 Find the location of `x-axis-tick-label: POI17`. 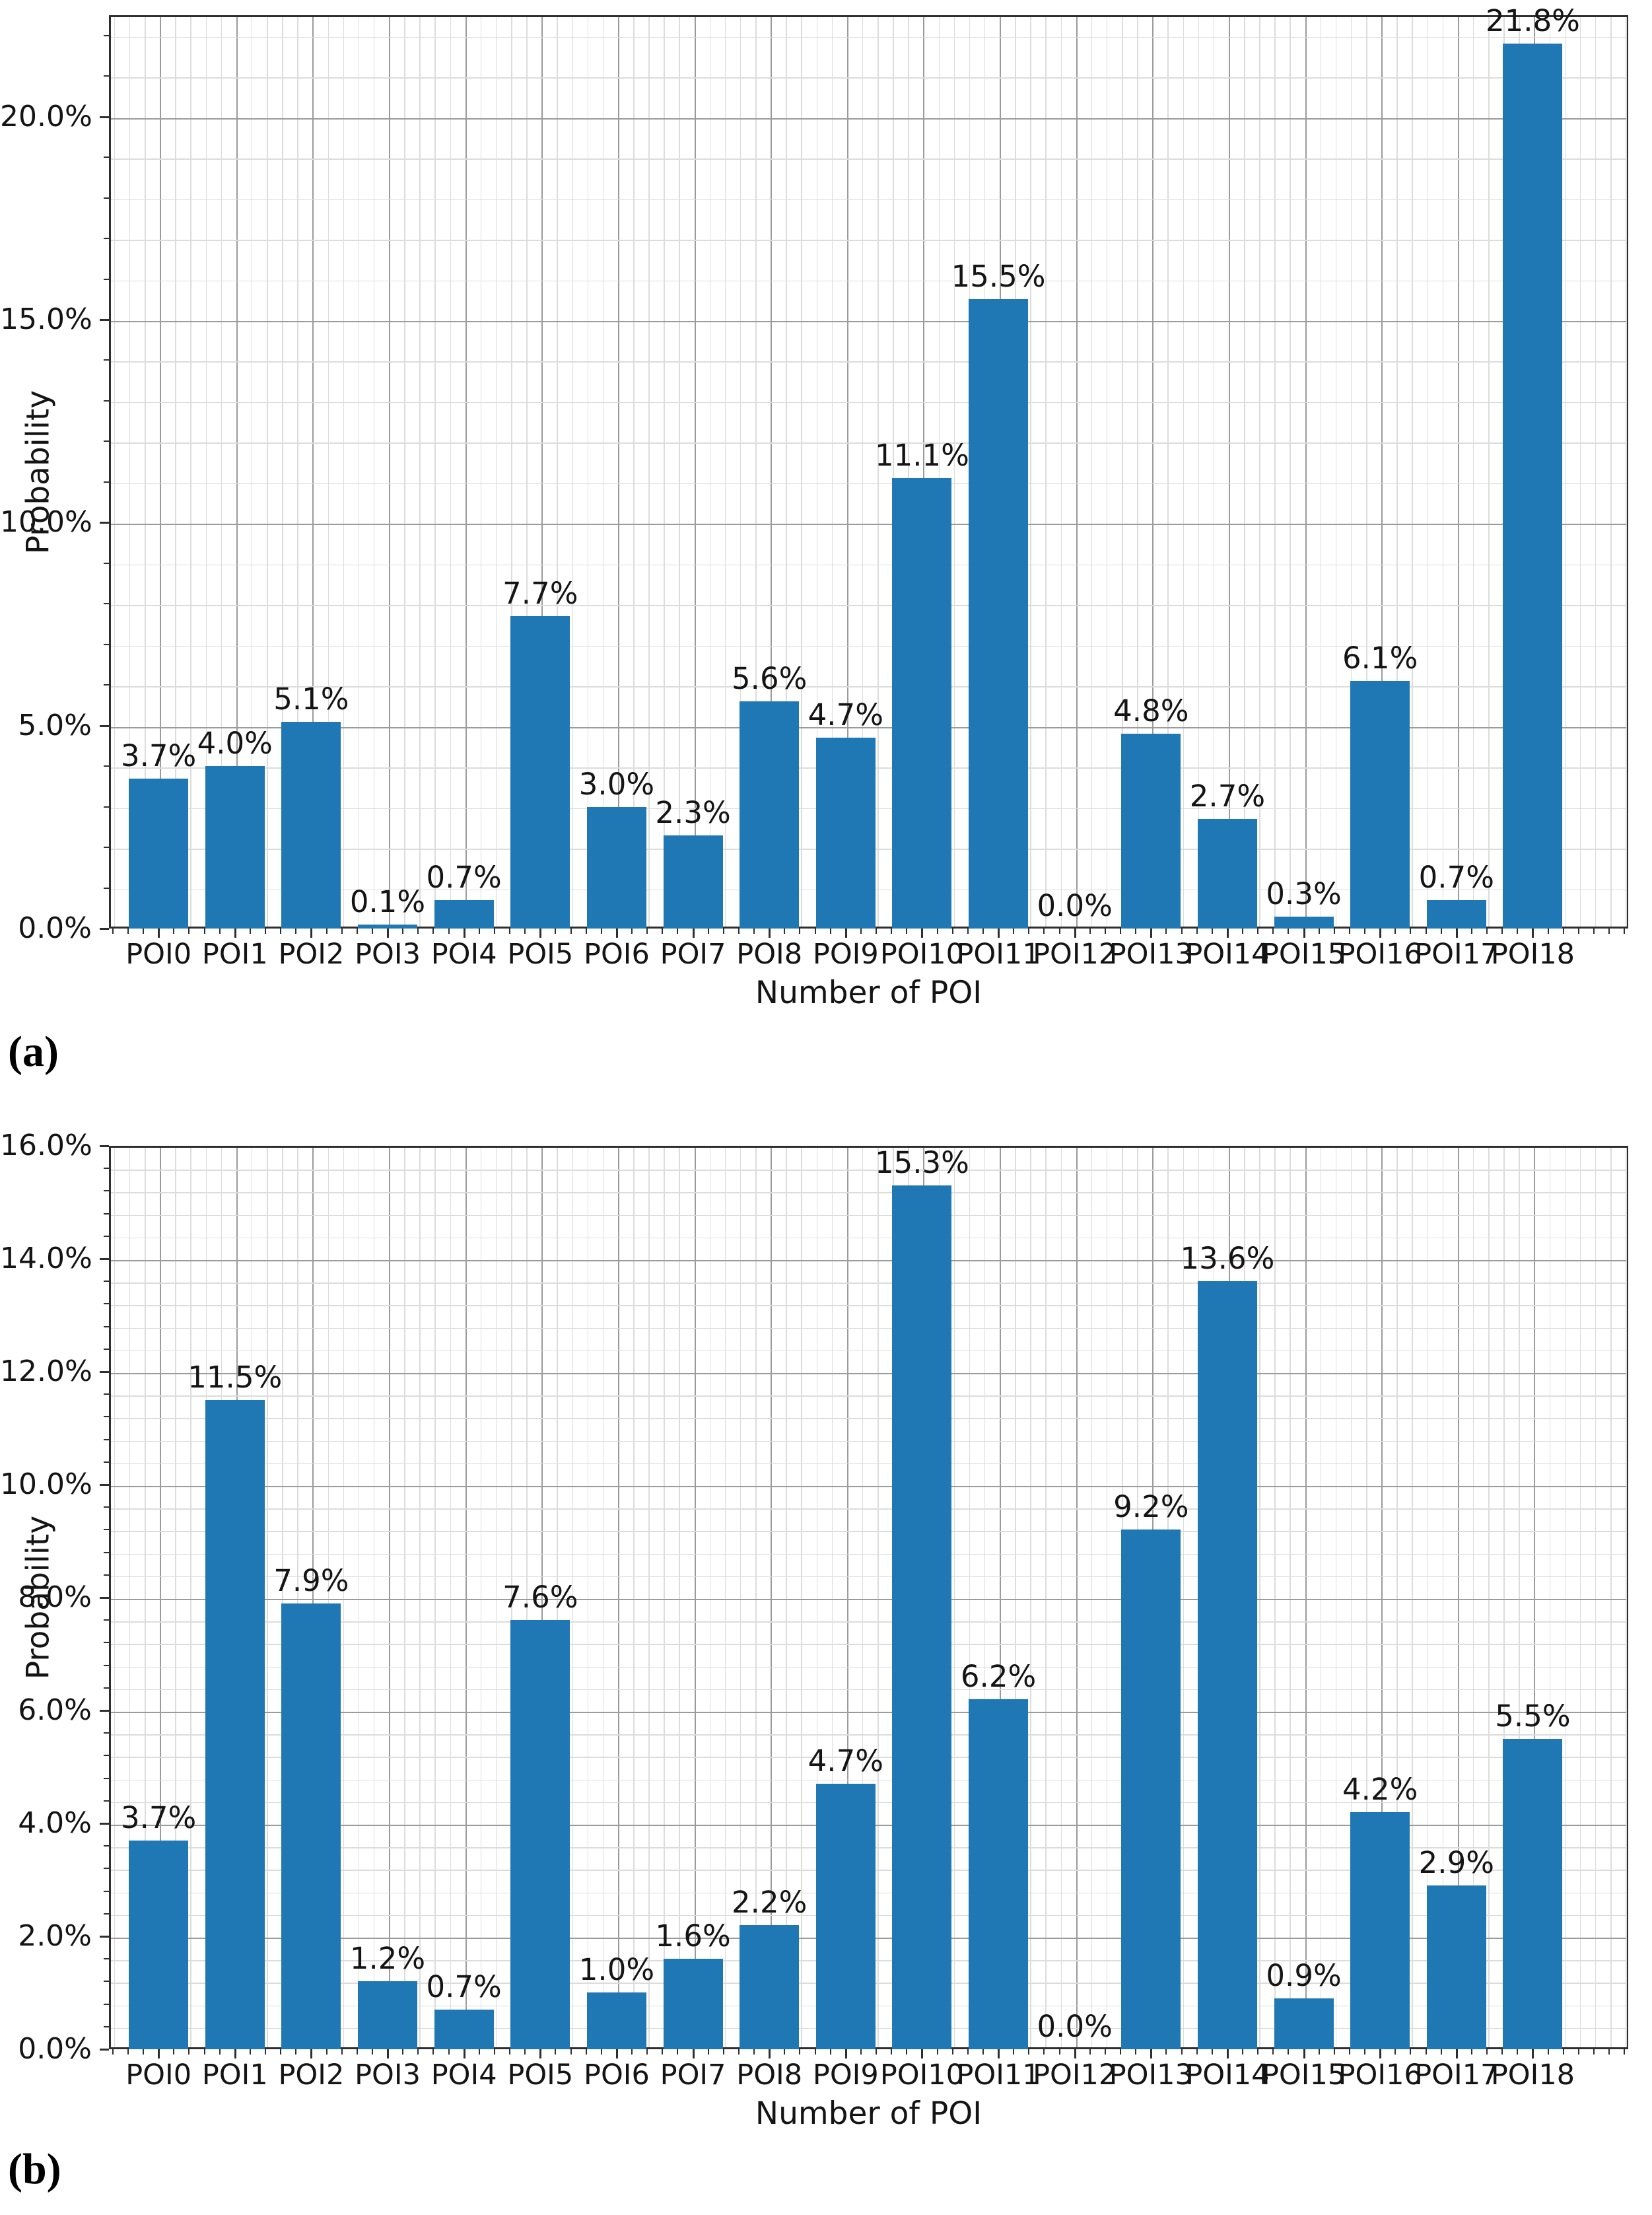

x-axis-tick-label: POI17 is located at coordinates (1456, 954).